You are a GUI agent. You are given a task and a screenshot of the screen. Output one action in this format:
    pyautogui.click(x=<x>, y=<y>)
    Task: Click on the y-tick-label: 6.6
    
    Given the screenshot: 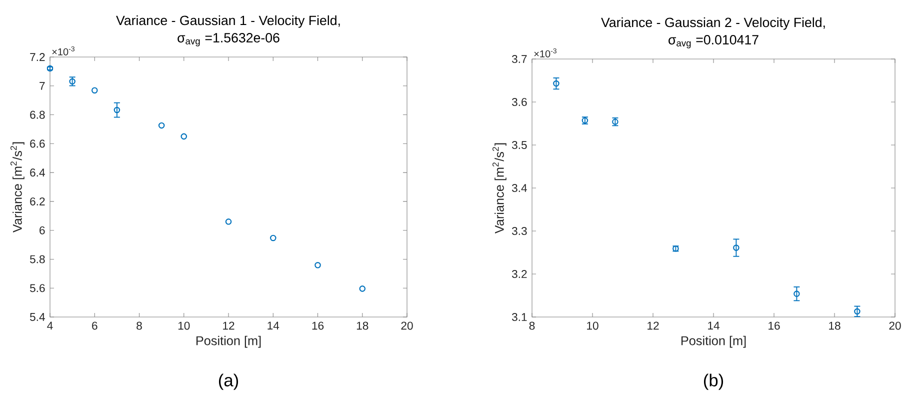 What is the action you would take?
    pyautogui.click(x=37, y=144)
    